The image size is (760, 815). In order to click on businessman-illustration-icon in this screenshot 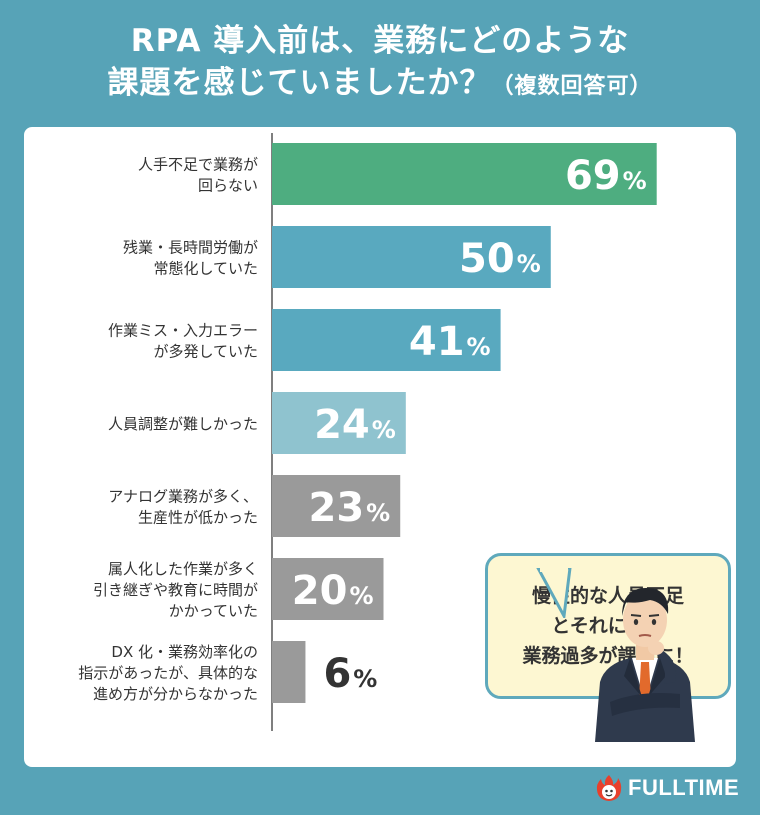, I will do `click(645, 665)`.